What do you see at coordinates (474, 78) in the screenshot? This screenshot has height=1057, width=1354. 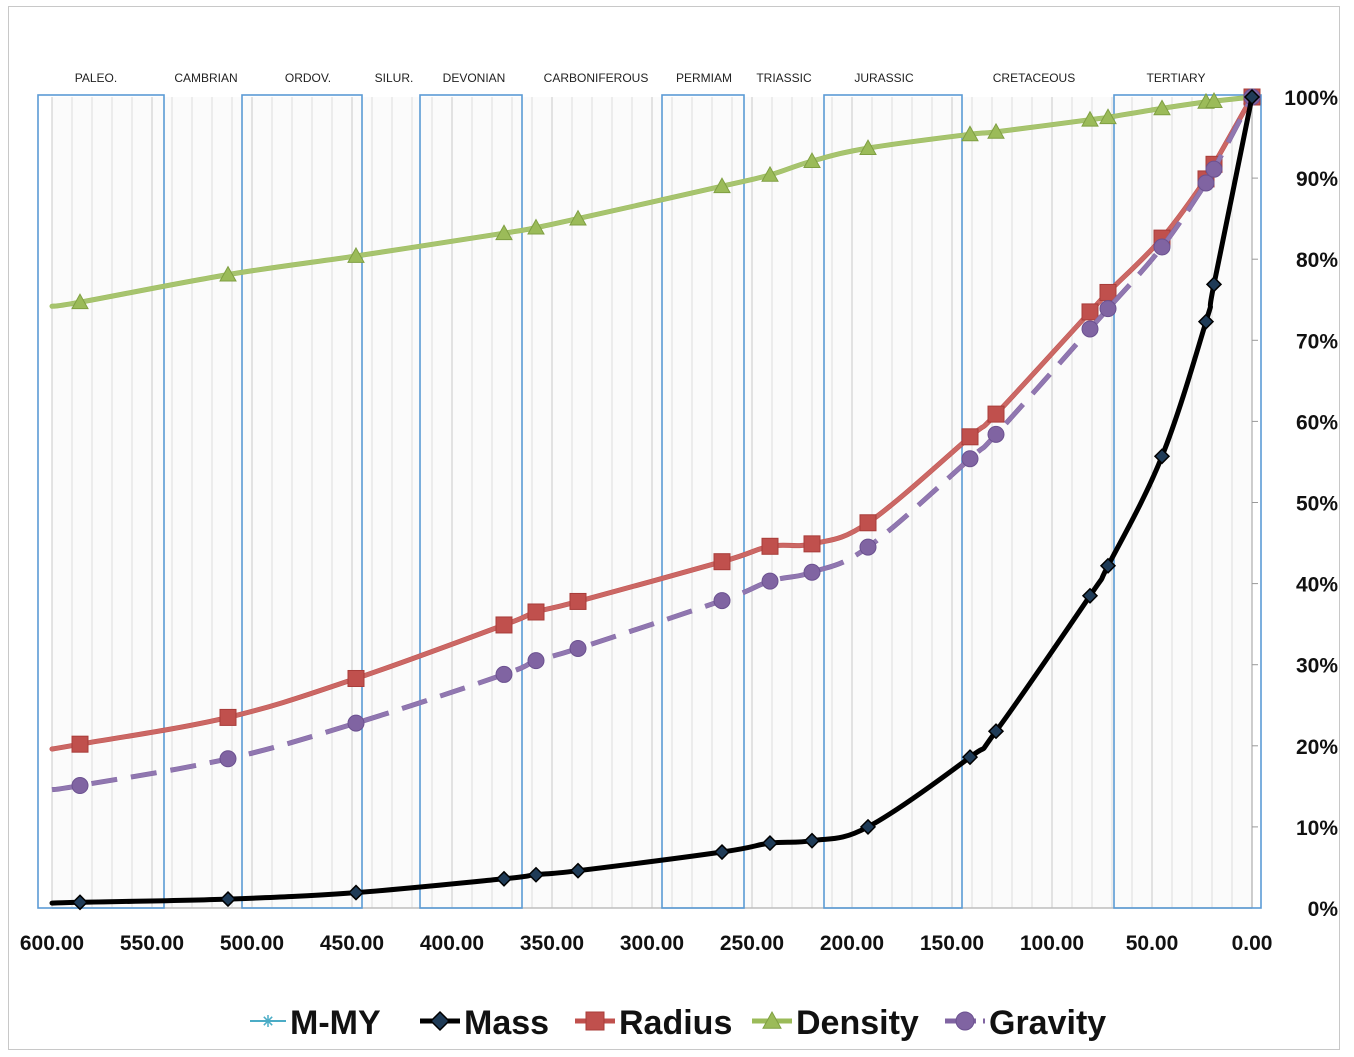 I see `period-label: DEVONIAN` at bounding box center [474, 78].